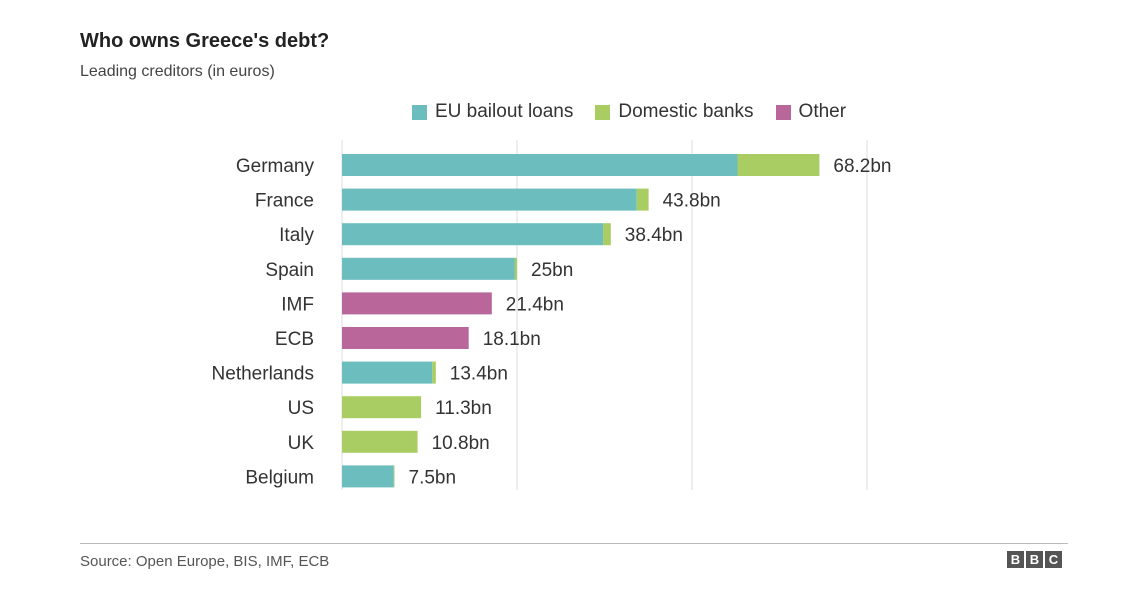 The width and height of the screenshot is (1128, 591). Describe the element at coordinates (301, 443) in the screenshot. I see `category-label: UK` at that location.